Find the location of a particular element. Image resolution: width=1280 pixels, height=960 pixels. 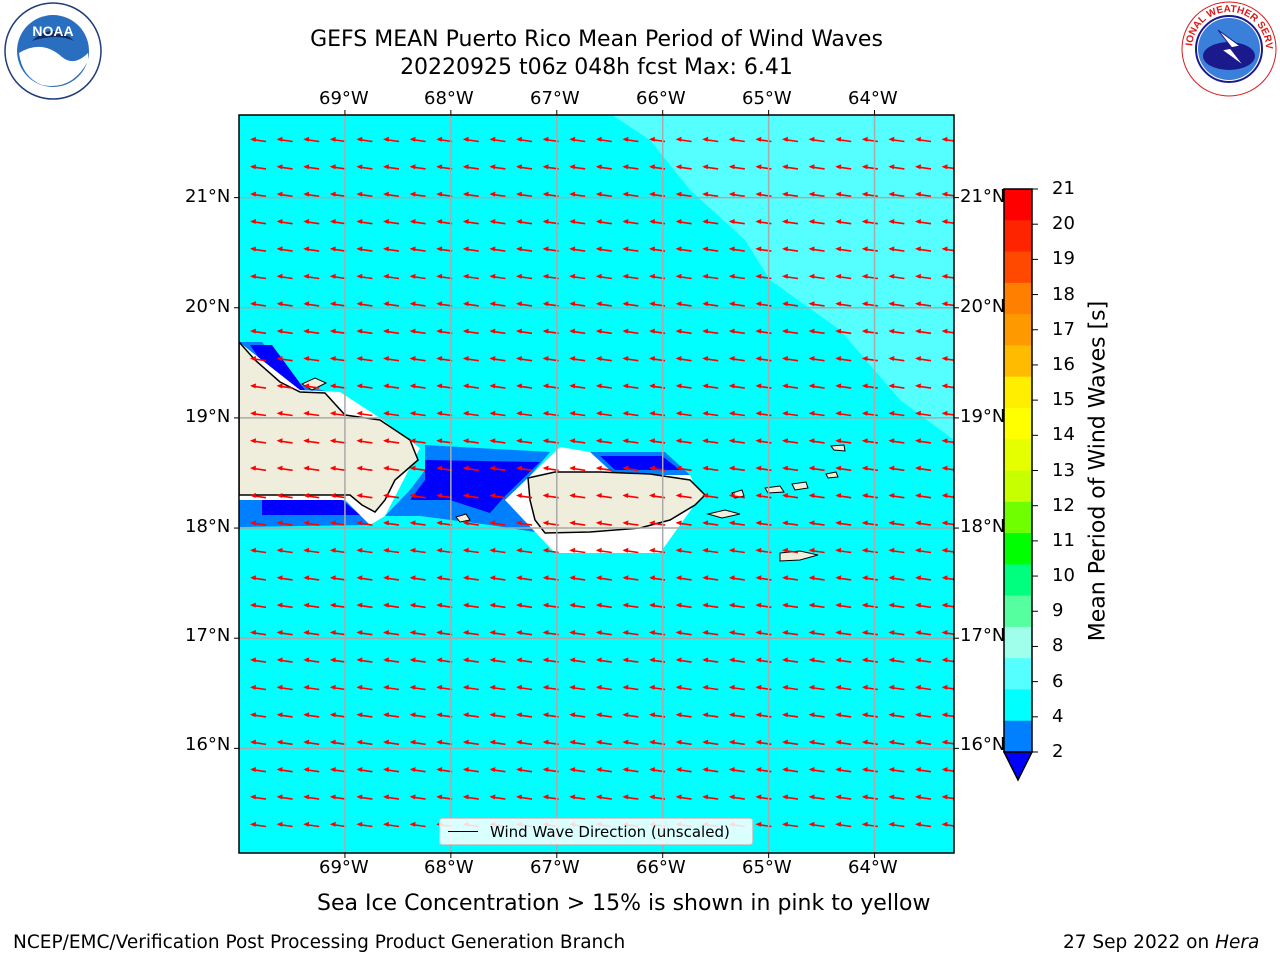

footer-date-text: 27 Sep 2022 on is located at coordinates (1139, 942).